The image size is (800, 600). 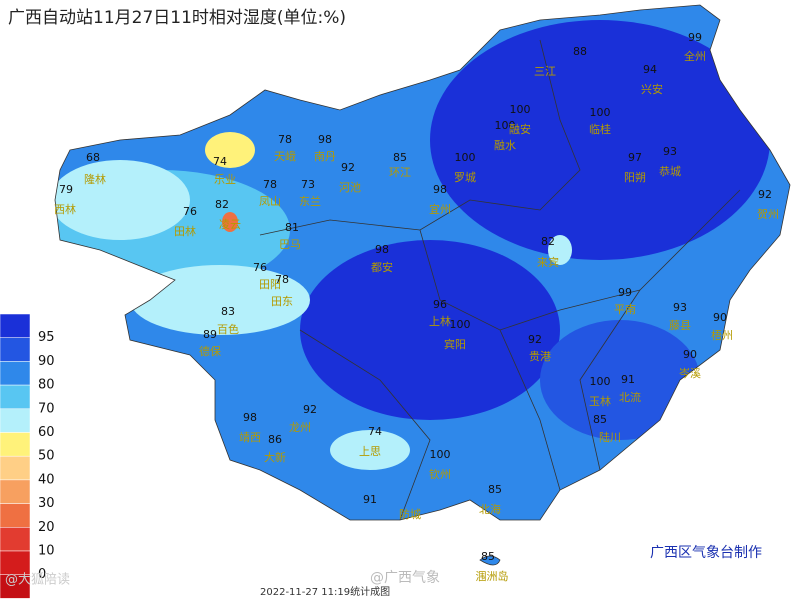 What do you see at coordinates (95, 179) in the screenshot?
I see `station-name: 隆林` at bounding box center [95, 179].